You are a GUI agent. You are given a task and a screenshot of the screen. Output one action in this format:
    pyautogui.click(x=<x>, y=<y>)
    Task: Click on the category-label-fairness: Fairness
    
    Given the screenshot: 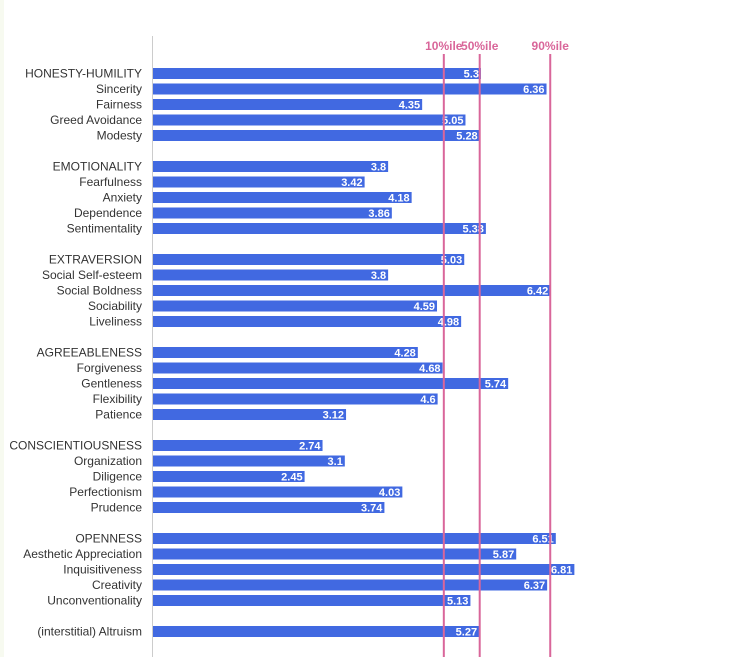 What is the action you would take?
    pyautogui.click(x=119, y=105)
    